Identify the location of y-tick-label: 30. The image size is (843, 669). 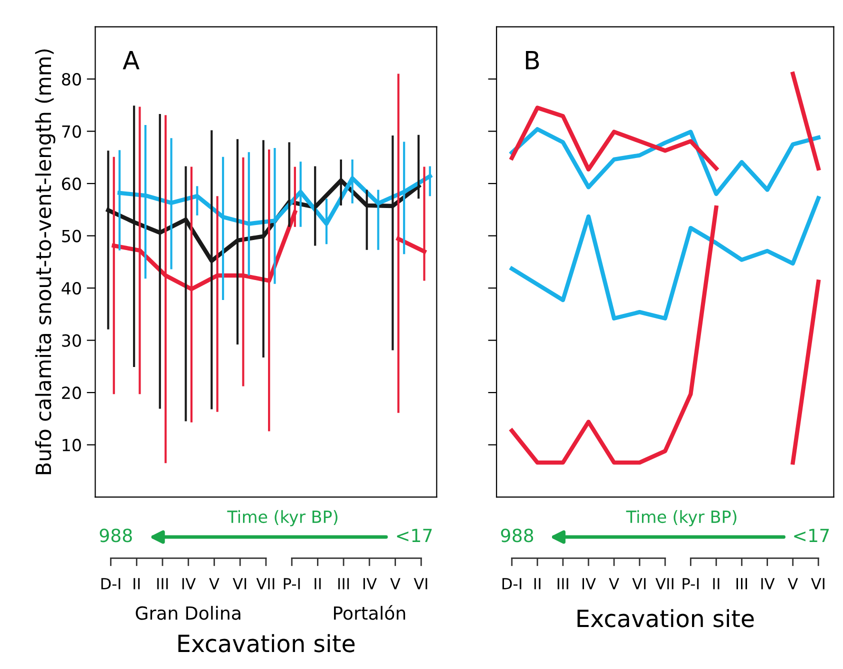
(71, 340).